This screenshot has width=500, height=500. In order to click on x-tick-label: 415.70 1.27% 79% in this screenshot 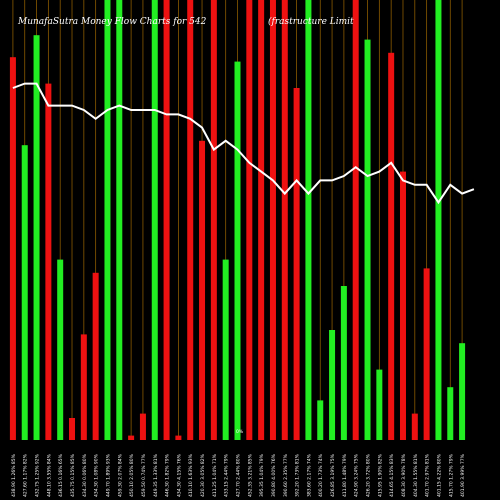, I will do `click(451, 475)`.